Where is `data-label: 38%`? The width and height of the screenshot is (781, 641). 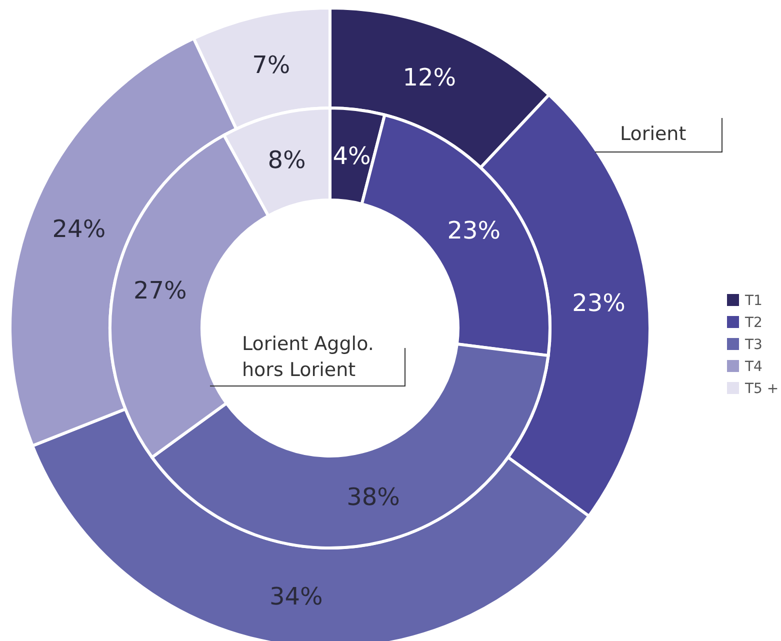 data-label: 38% is located at coordinates (373, 496).